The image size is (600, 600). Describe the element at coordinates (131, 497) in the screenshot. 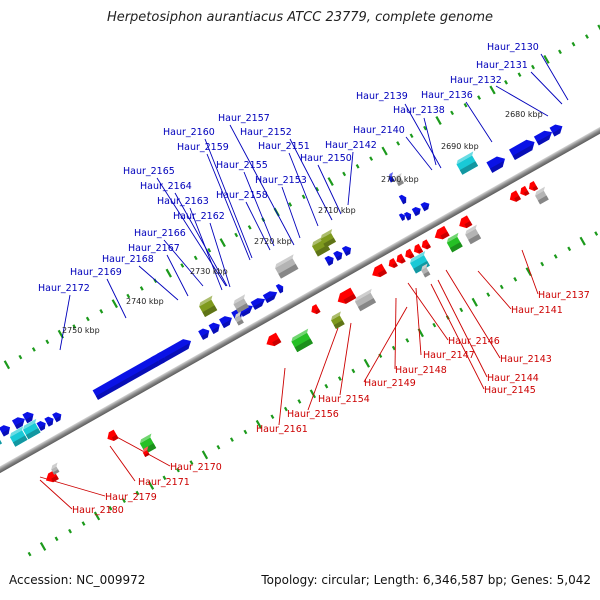

I see `gene-label: Haur_2179` at that location.